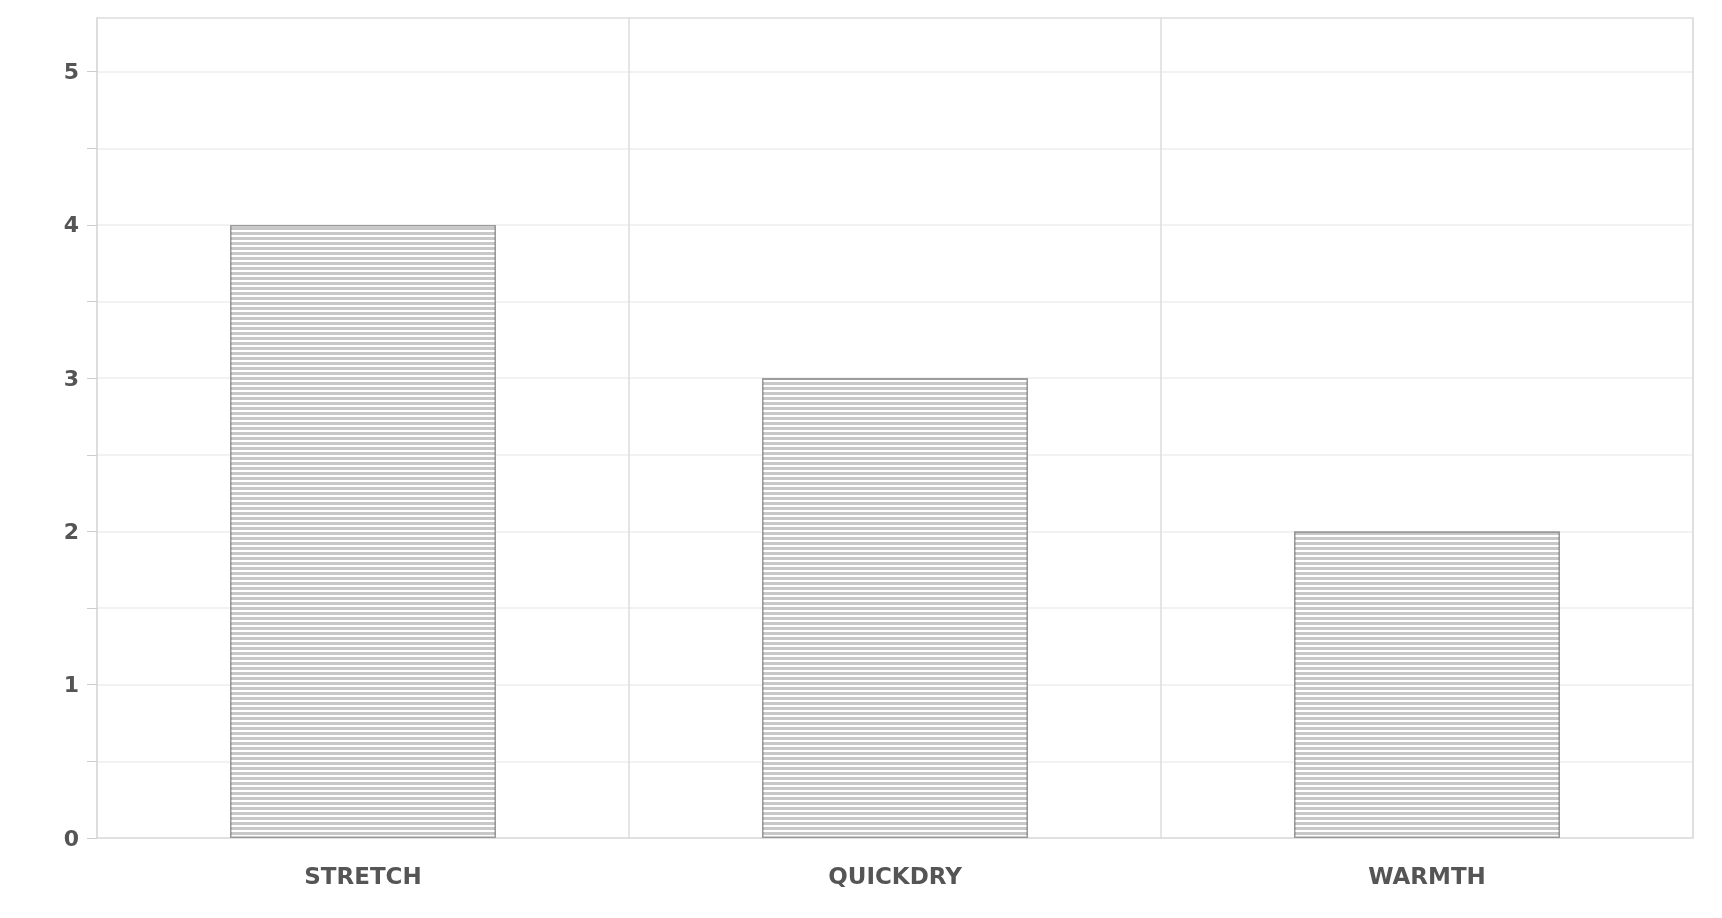 The height and width of the screenshot is (918, 1722). Describe the element at coordinates (71, 531) in the screenshot. I see `y-tick-label: 2` at that location.